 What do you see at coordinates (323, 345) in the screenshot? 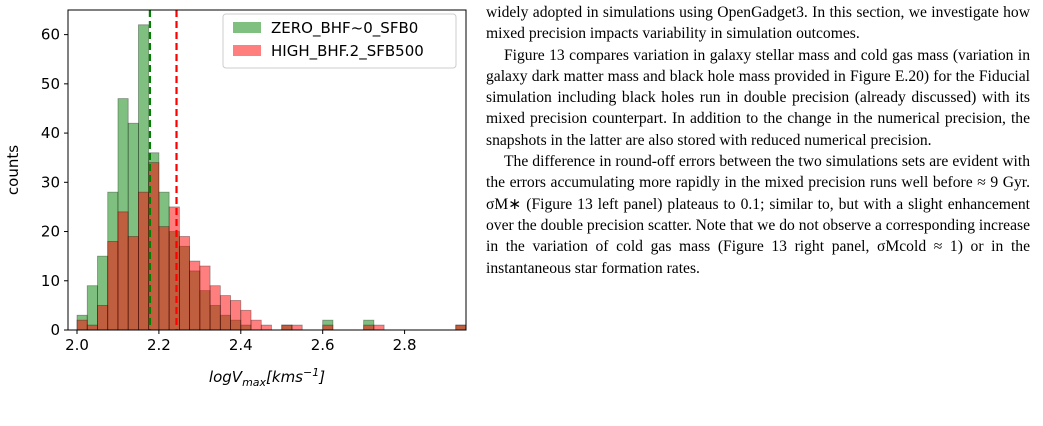
I see `x-tick-label: 2.6` at bounding box center [323, 345].